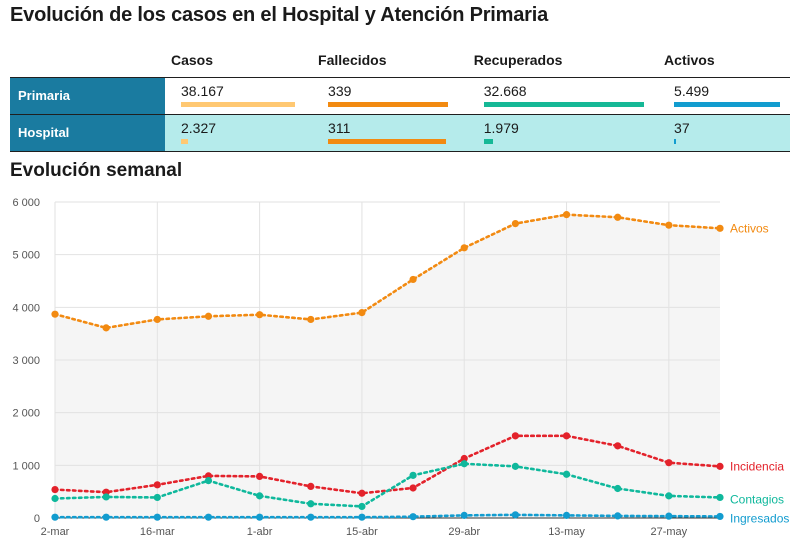 This screenshot has height=548, width=800. I want to click on bar-hospital-fallecidos, so click(387, 141).